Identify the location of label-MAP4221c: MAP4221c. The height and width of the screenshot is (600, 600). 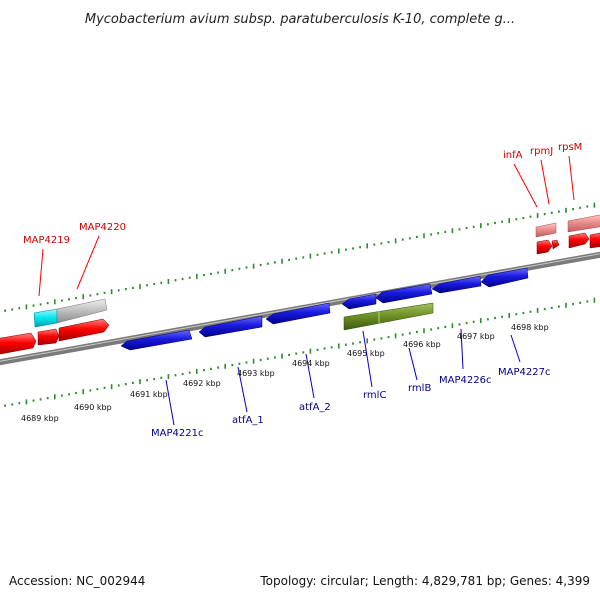
(177, 433).